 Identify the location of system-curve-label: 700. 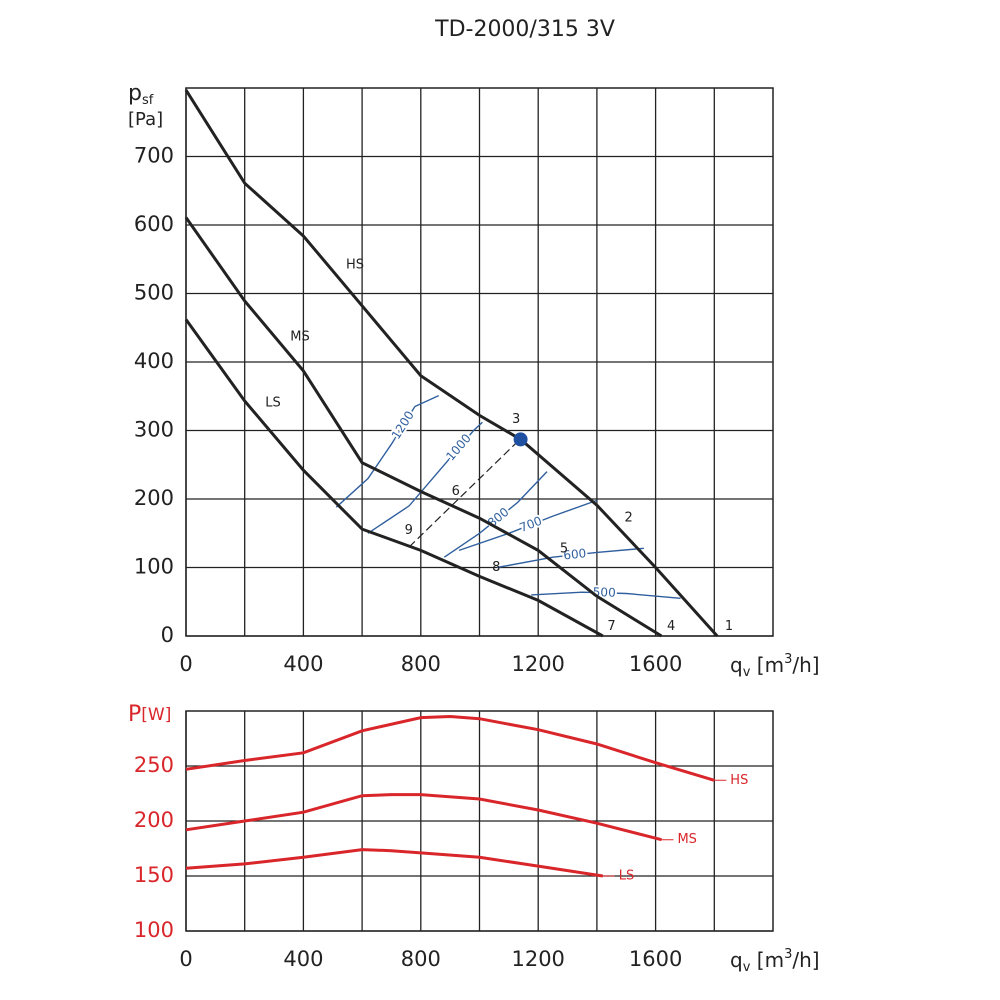
(530, 524).